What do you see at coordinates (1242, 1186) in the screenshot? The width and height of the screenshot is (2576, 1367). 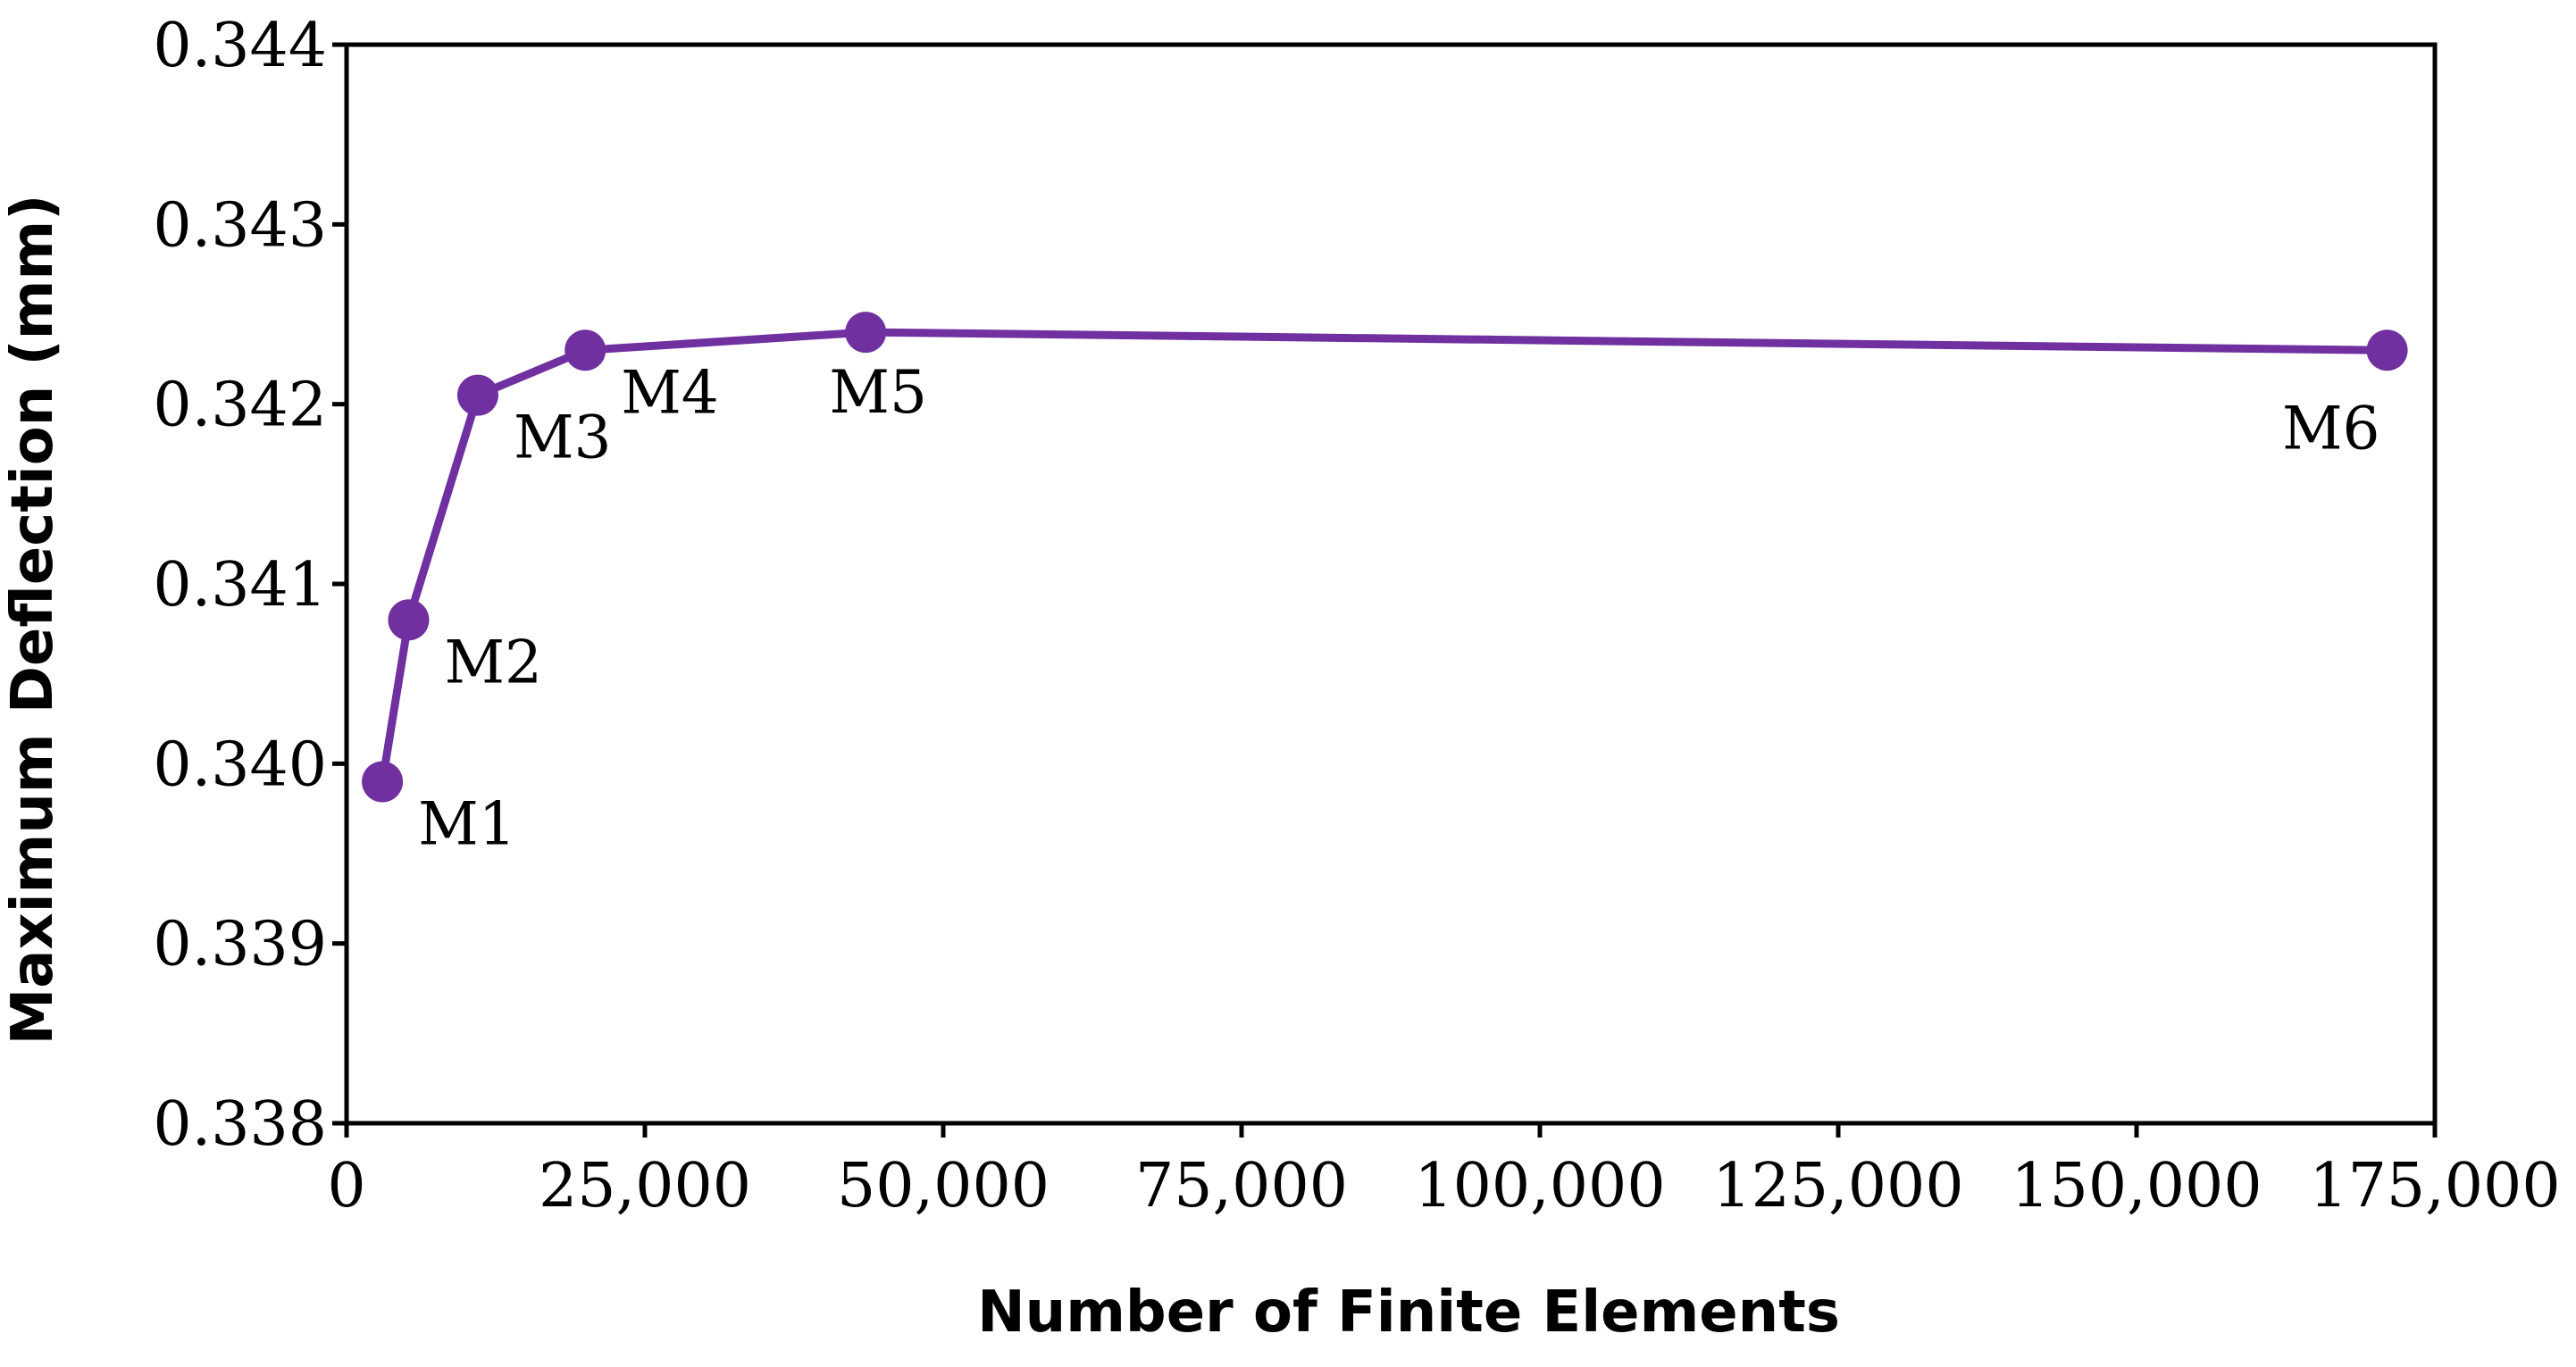 I see `x-tick-label: 75,000` at bounding box center [1242, 1186].